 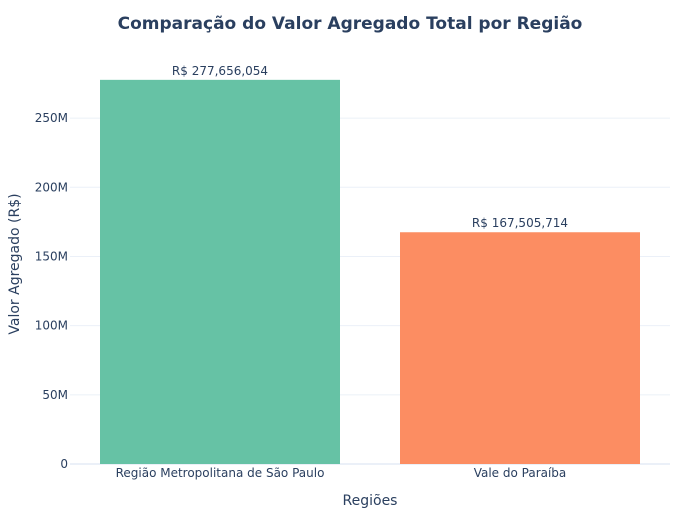 I want to click on y-tick-label: 100M, so click(x=51, y=326).